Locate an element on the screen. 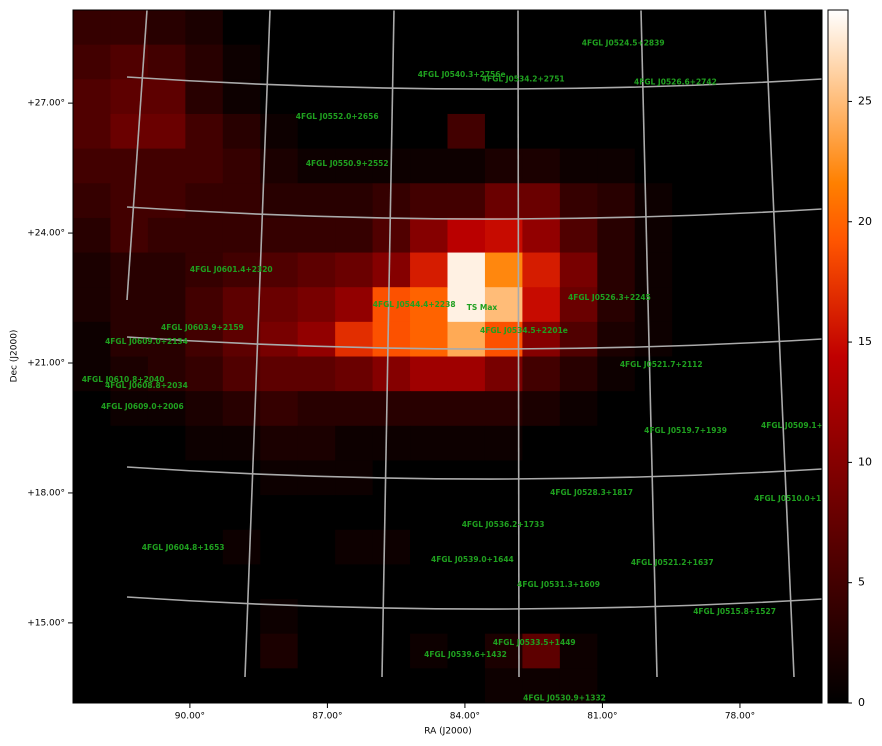 This screenshot has width=882, height=746. x-axis-label: RA (J2000) is located at coordinates (448, 732).